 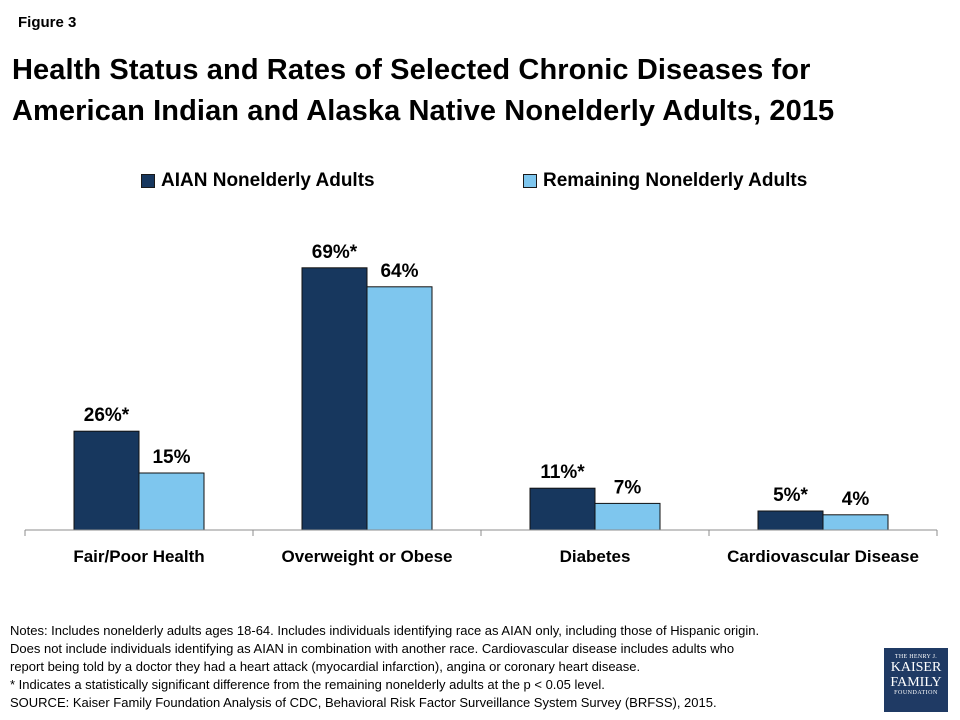 I want to click on bar-aian-fair-poor-health, so click(x=106, y=480).